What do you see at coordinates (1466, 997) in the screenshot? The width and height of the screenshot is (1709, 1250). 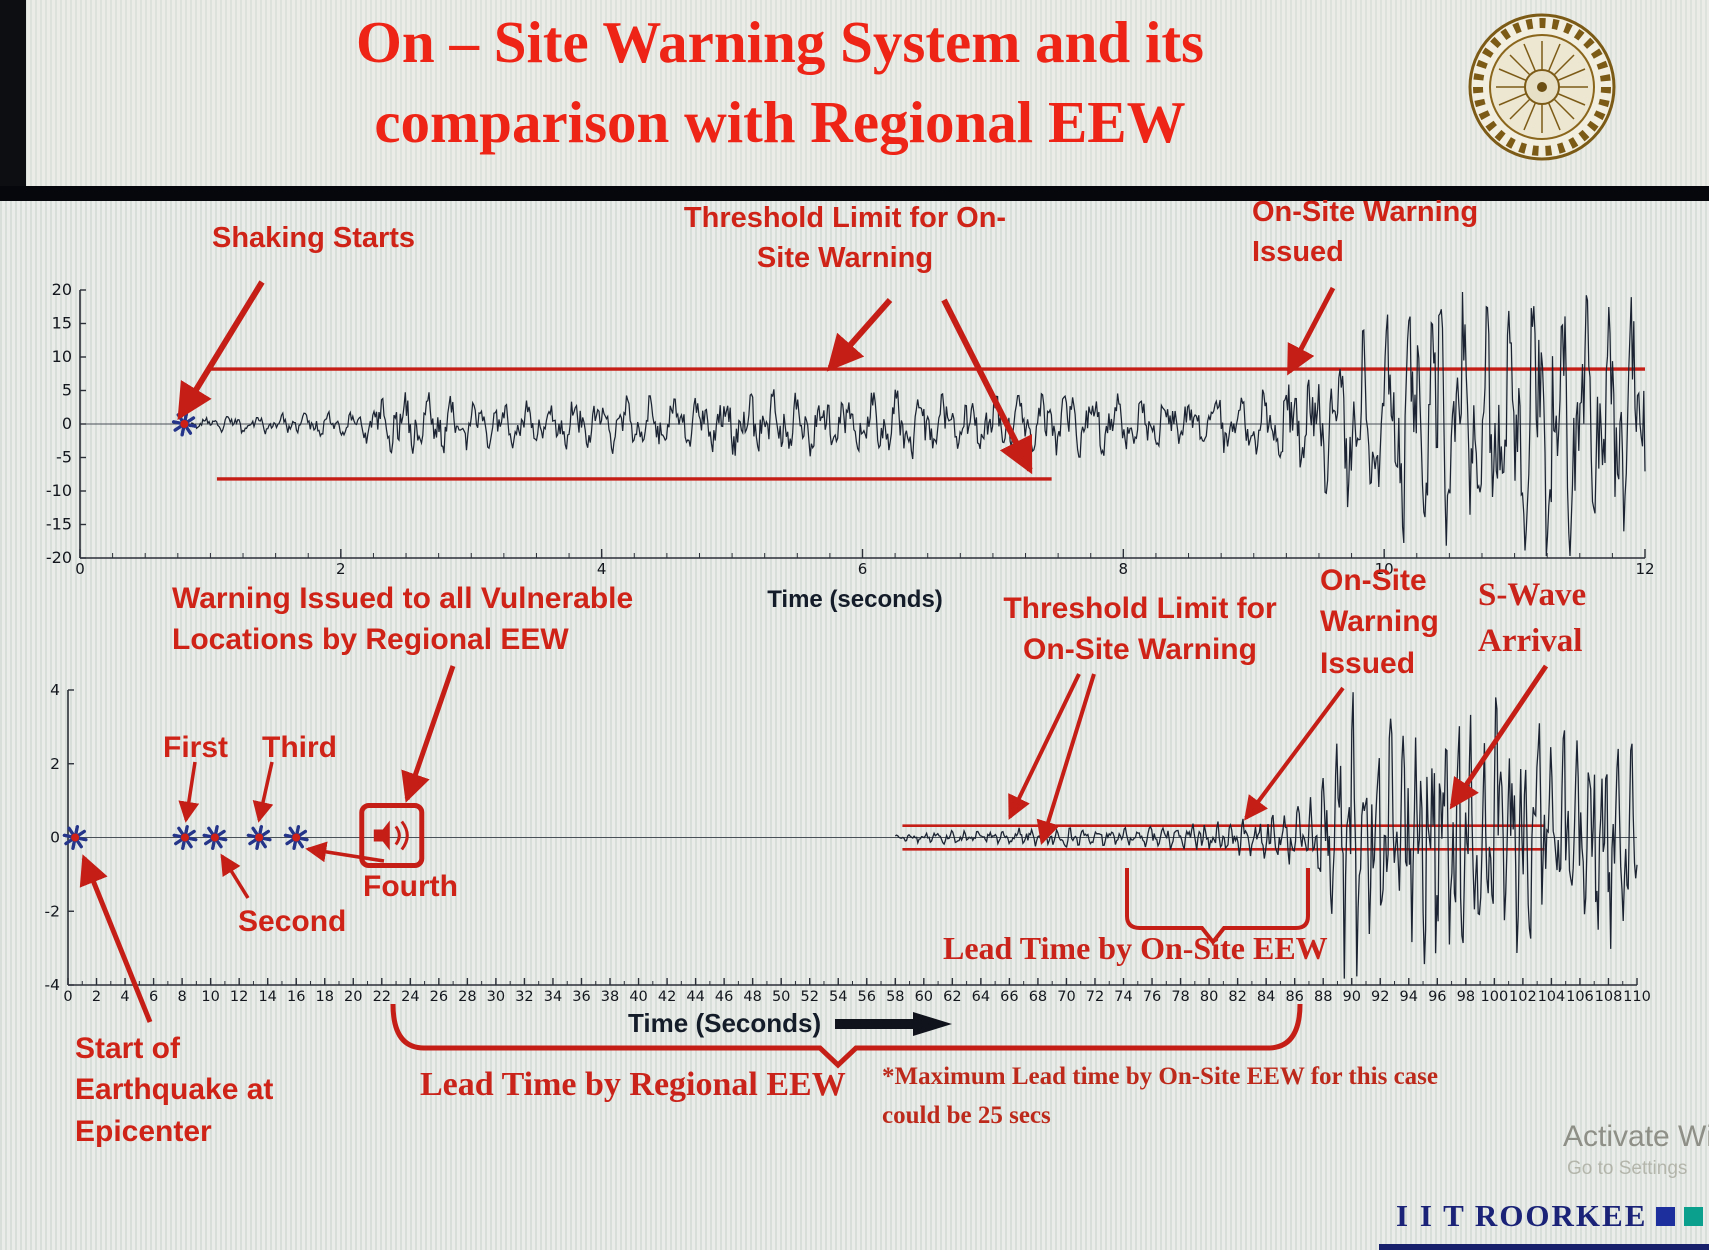 I see `x-tick-label: 98` at bounding box center [1466, 997].